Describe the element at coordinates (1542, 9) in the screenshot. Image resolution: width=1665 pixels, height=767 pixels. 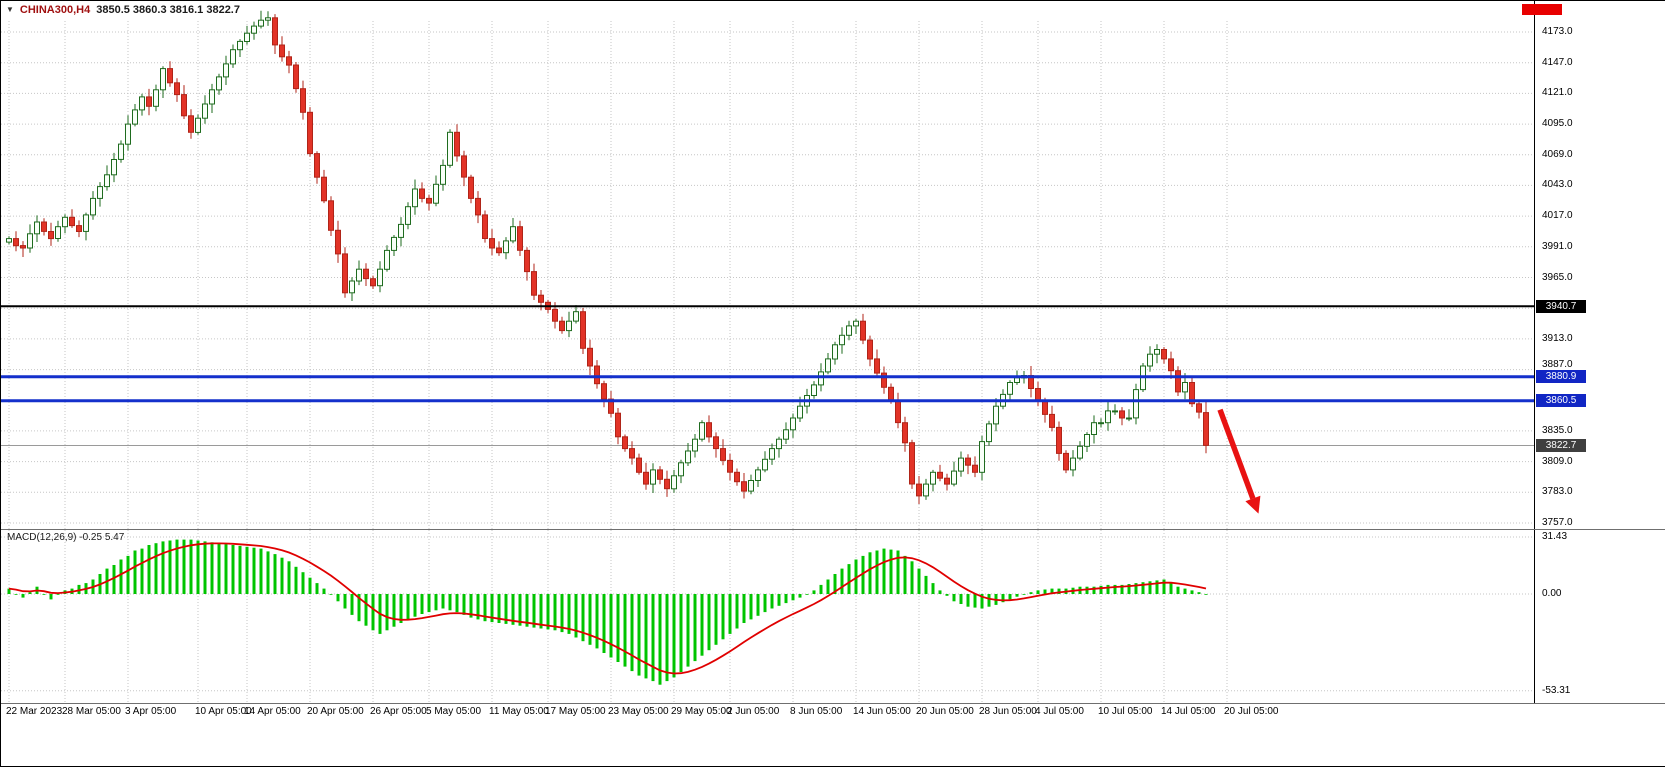
I see `red-rectangle-marker` at that location.